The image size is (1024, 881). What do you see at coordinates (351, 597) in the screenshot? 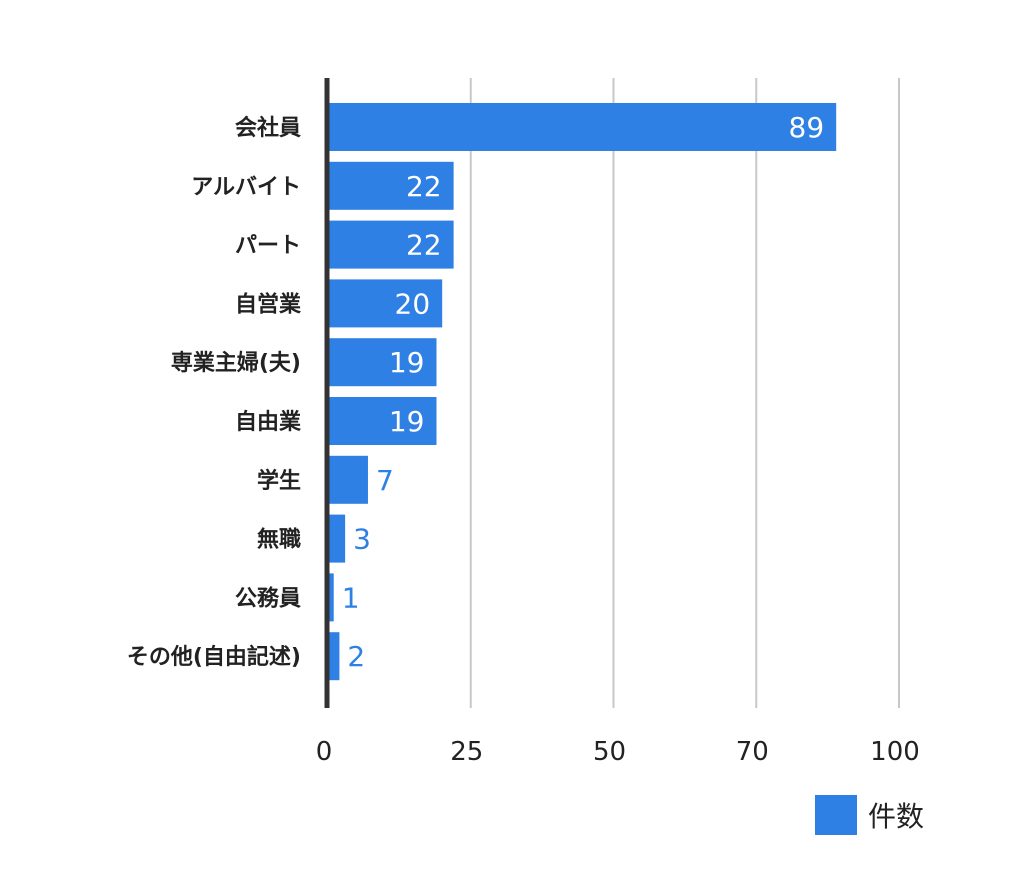
I see `data-label: 1` at bounding box center [351, 597].